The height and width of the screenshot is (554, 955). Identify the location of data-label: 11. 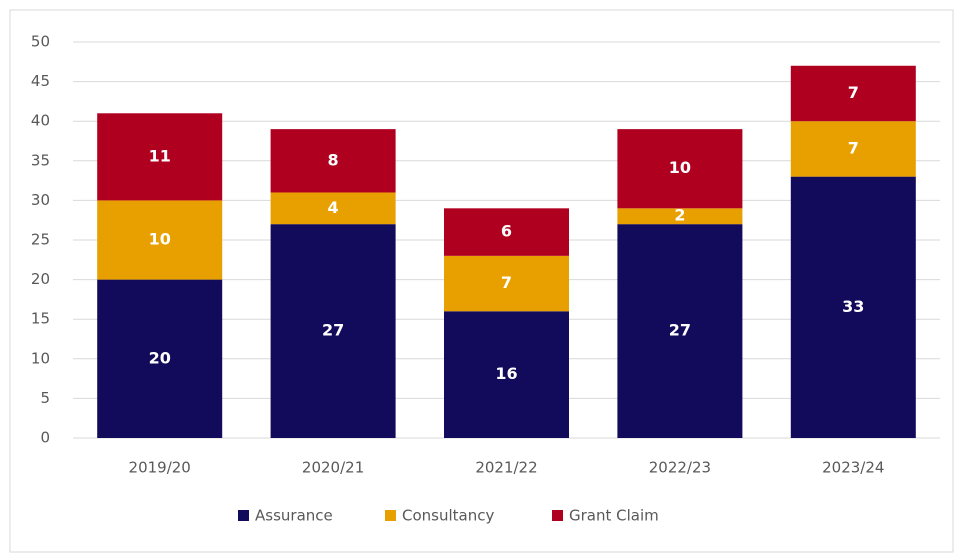
(160, 155).